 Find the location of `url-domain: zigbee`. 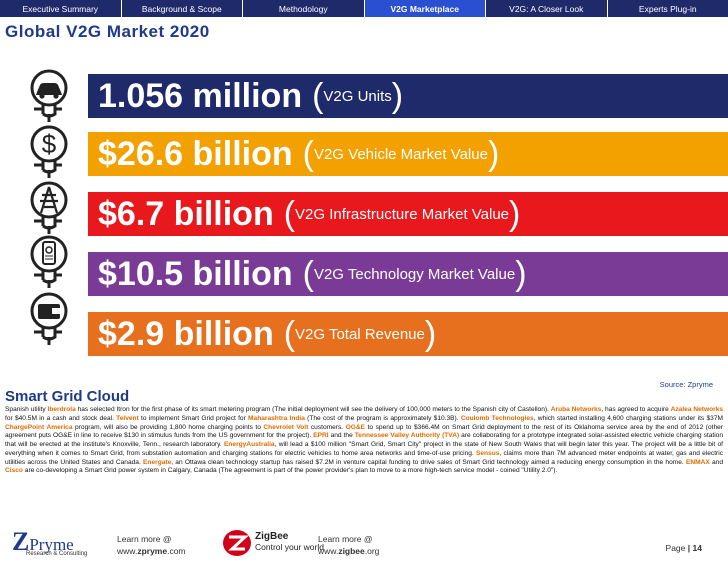

url-domain: zigbee is located at coordinates (351, 551).